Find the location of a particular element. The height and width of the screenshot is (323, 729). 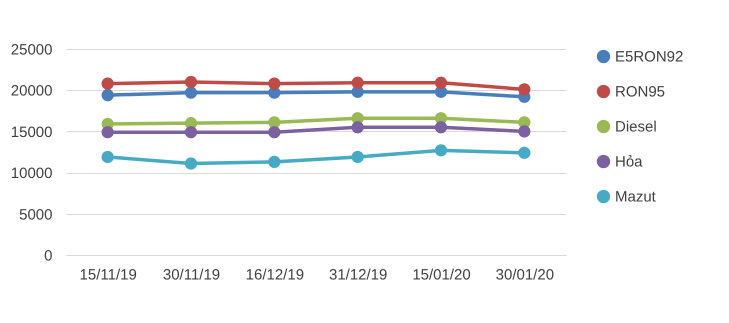

x-tick-label: 16/12/19 is located at coordinates (275, 275).